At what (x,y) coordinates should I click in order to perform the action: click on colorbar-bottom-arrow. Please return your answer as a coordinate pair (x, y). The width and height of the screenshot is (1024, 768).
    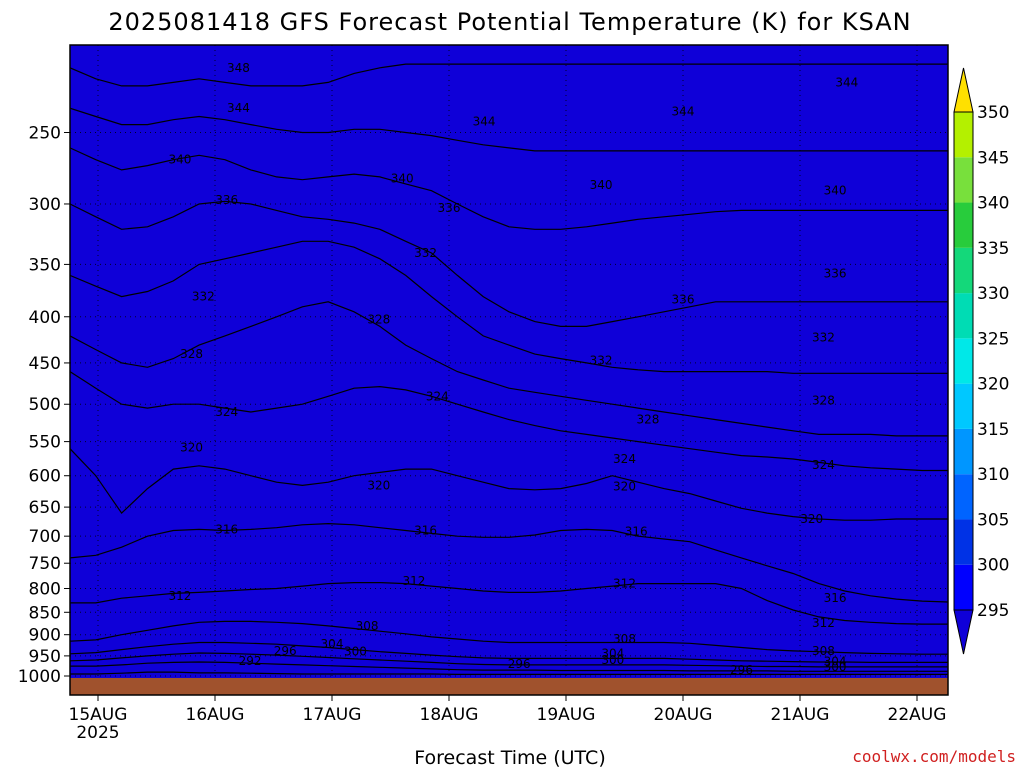
    Looking at the image, I should click on (963, 632).